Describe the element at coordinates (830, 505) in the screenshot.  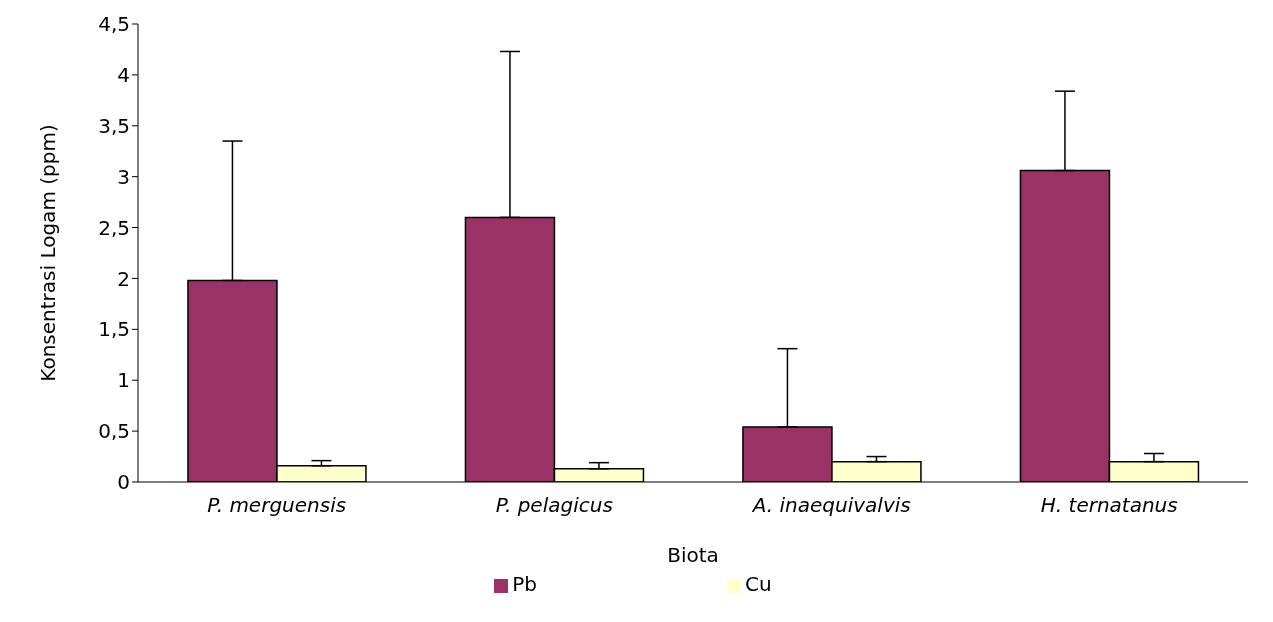
I see `x-tick-label: A. inaequivalvis` at that location.